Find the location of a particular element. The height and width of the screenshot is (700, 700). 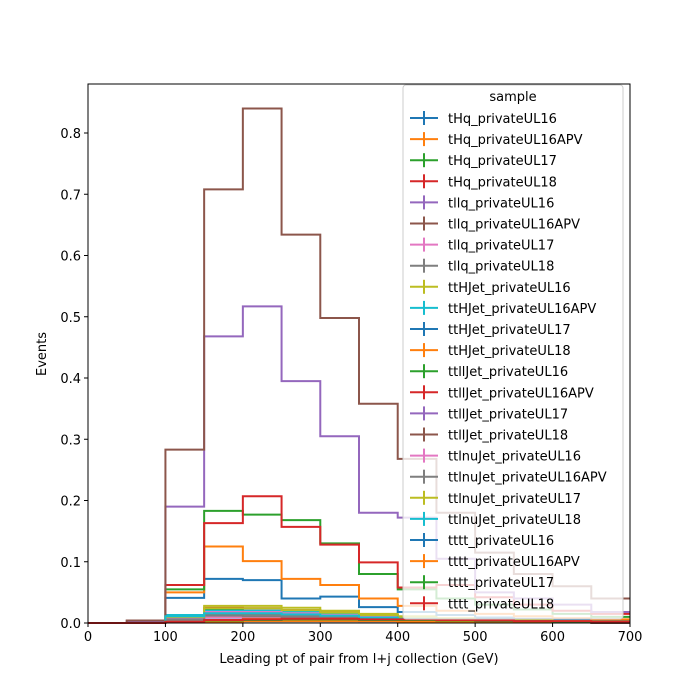

legend-label: tllq_privateUL17 is located at coordinates (501, 246).